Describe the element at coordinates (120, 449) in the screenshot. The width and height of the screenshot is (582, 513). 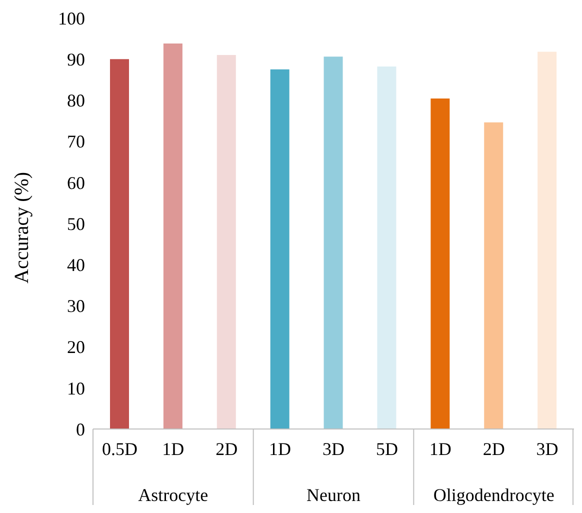
I see `x-tick-label: 0.5D` at that location.